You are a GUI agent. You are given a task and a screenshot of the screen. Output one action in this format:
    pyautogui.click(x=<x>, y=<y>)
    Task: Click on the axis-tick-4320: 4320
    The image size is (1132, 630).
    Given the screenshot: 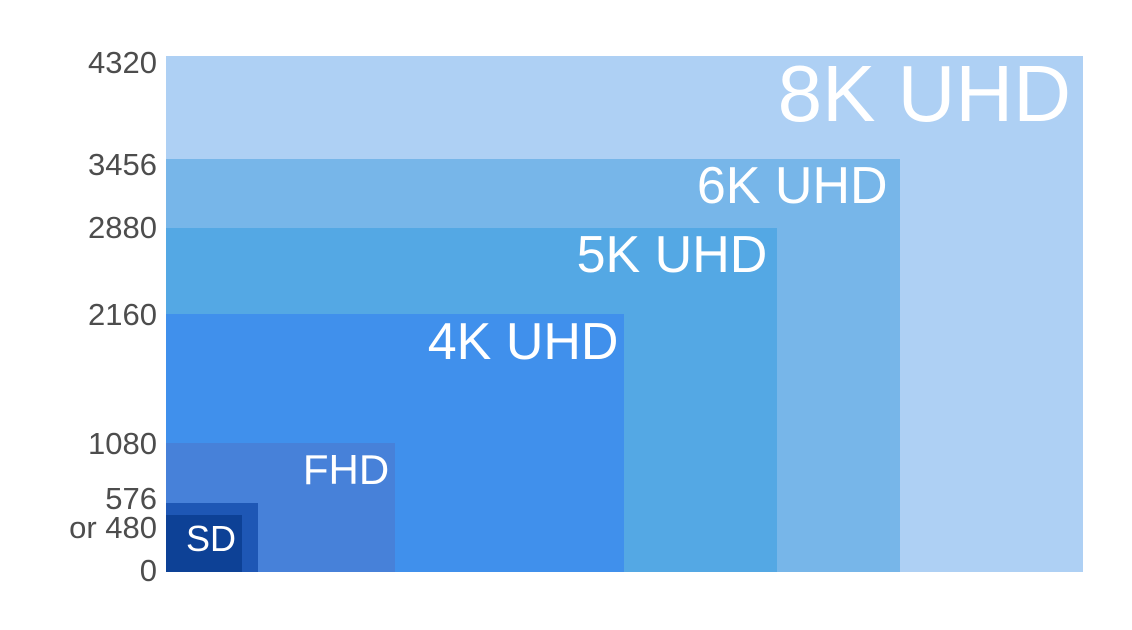 What is the action you would take?
    pyautogui.click(x=122, y=63)
    